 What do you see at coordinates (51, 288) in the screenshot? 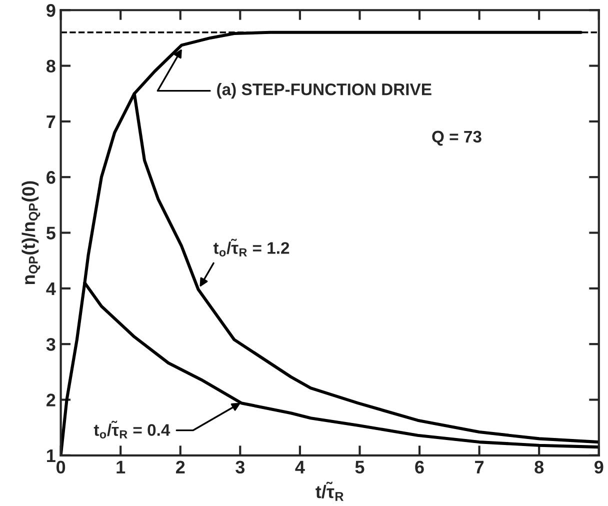
I see `y-tick-label: 4` at bounding box center [51, 288].